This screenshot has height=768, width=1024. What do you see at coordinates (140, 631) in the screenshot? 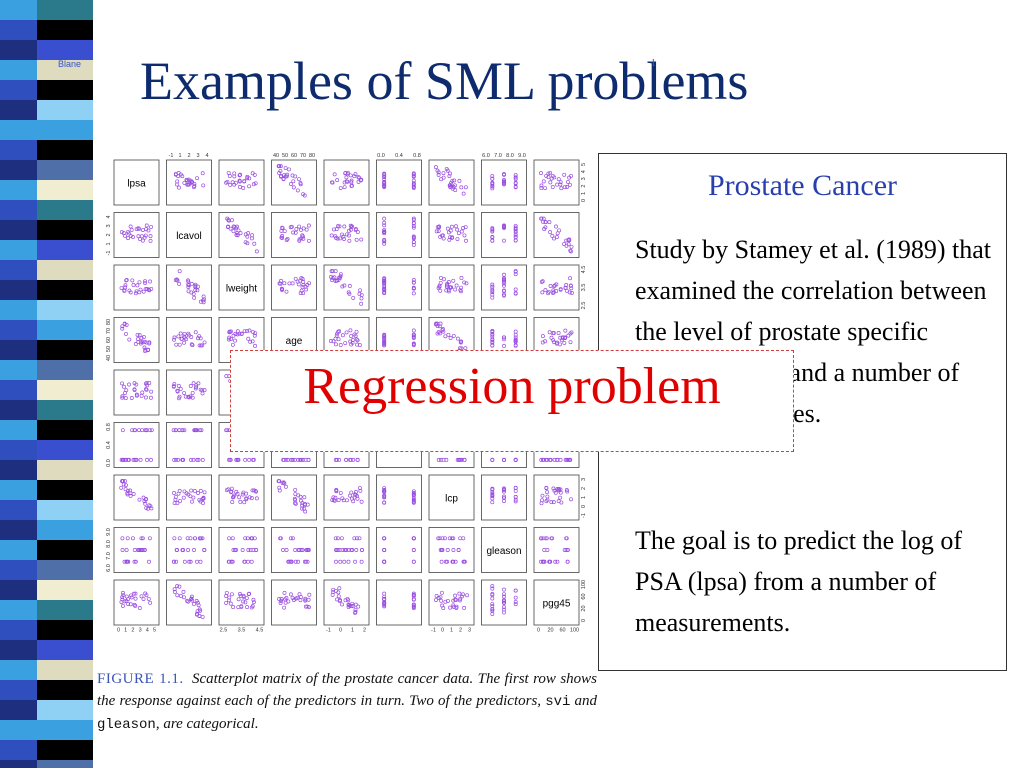
I see `axis-tick-label: 3` at bounding box center [140, 631].